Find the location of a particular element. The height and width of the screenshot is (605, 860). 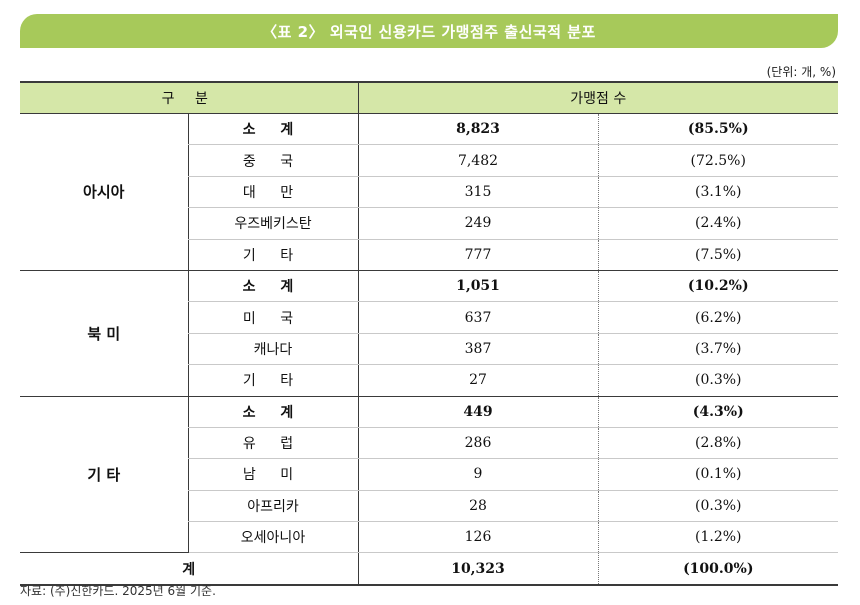

table-row: 미 국 637 (6.2%) is located at coordinates (429, 317).